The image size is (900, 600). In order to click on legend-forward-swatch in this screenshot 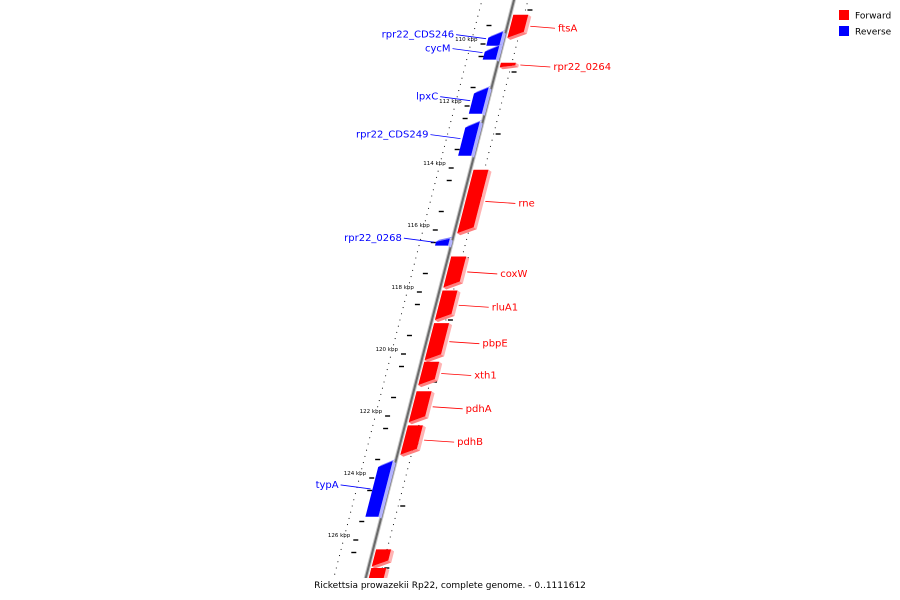, I will do `click(844, 15)`.